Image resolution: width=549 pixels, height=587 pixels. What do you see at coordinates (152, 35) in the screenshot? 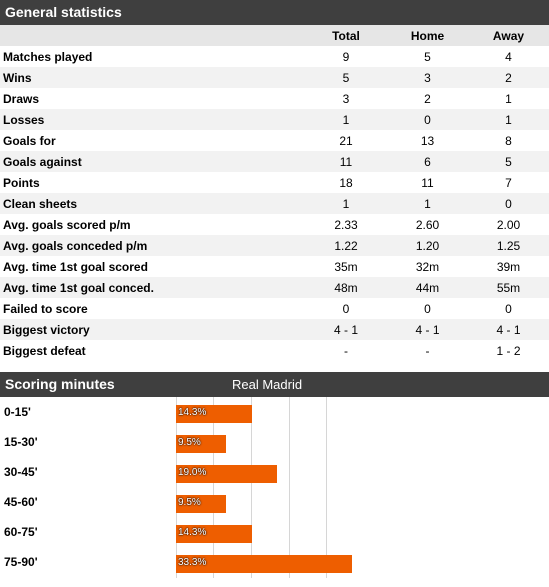
I see `label-column-header` at bounding box center [152, 35].